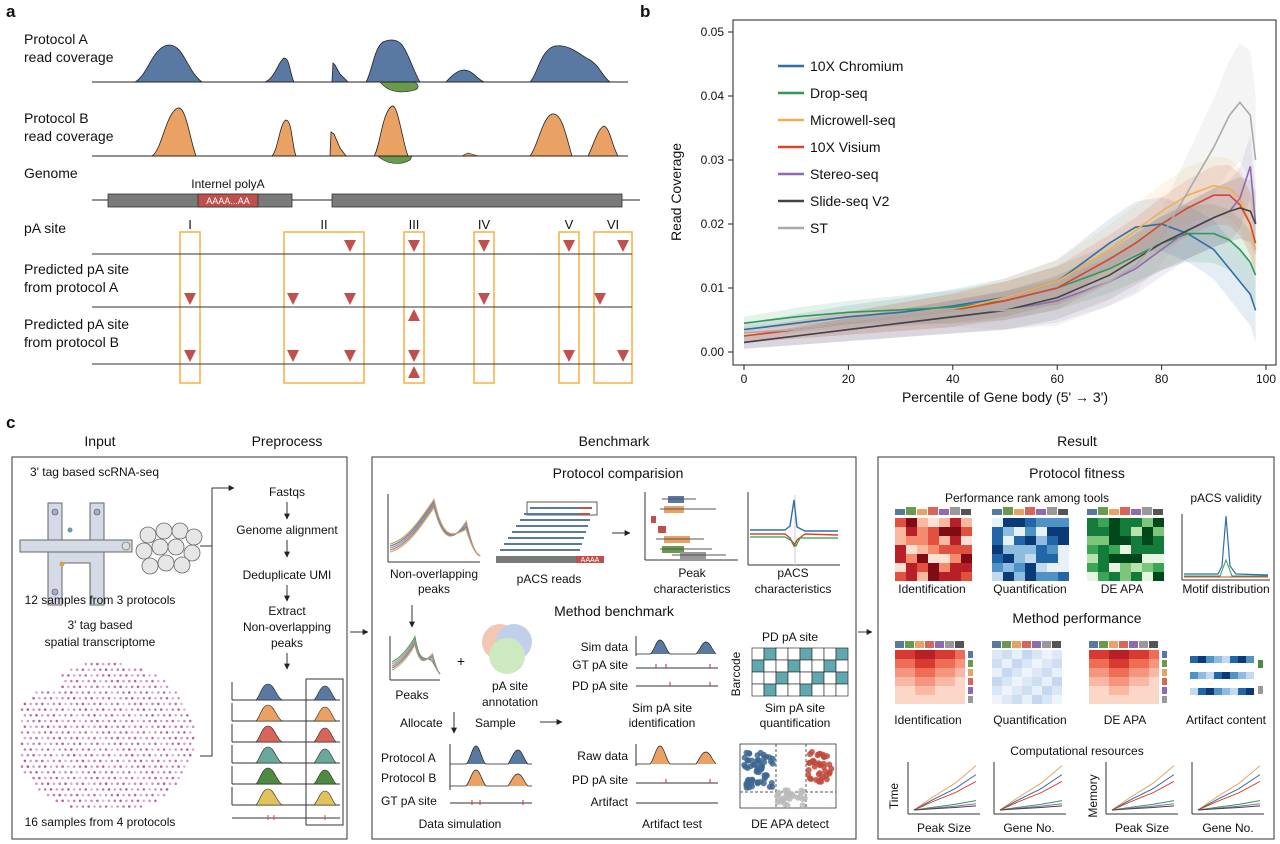  What do you see at coordinates (953, 379) in the screenshot?
I see `x-tick-label-2: 40` at bounding box center [953, 379].